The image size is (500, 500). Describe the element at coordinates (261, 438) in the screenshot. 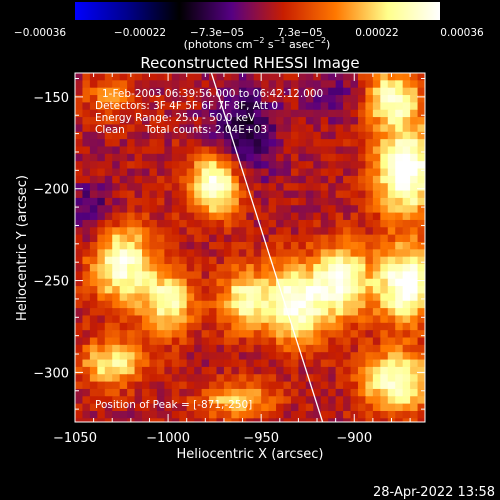

I see `x-tick-label: −950` at that location.